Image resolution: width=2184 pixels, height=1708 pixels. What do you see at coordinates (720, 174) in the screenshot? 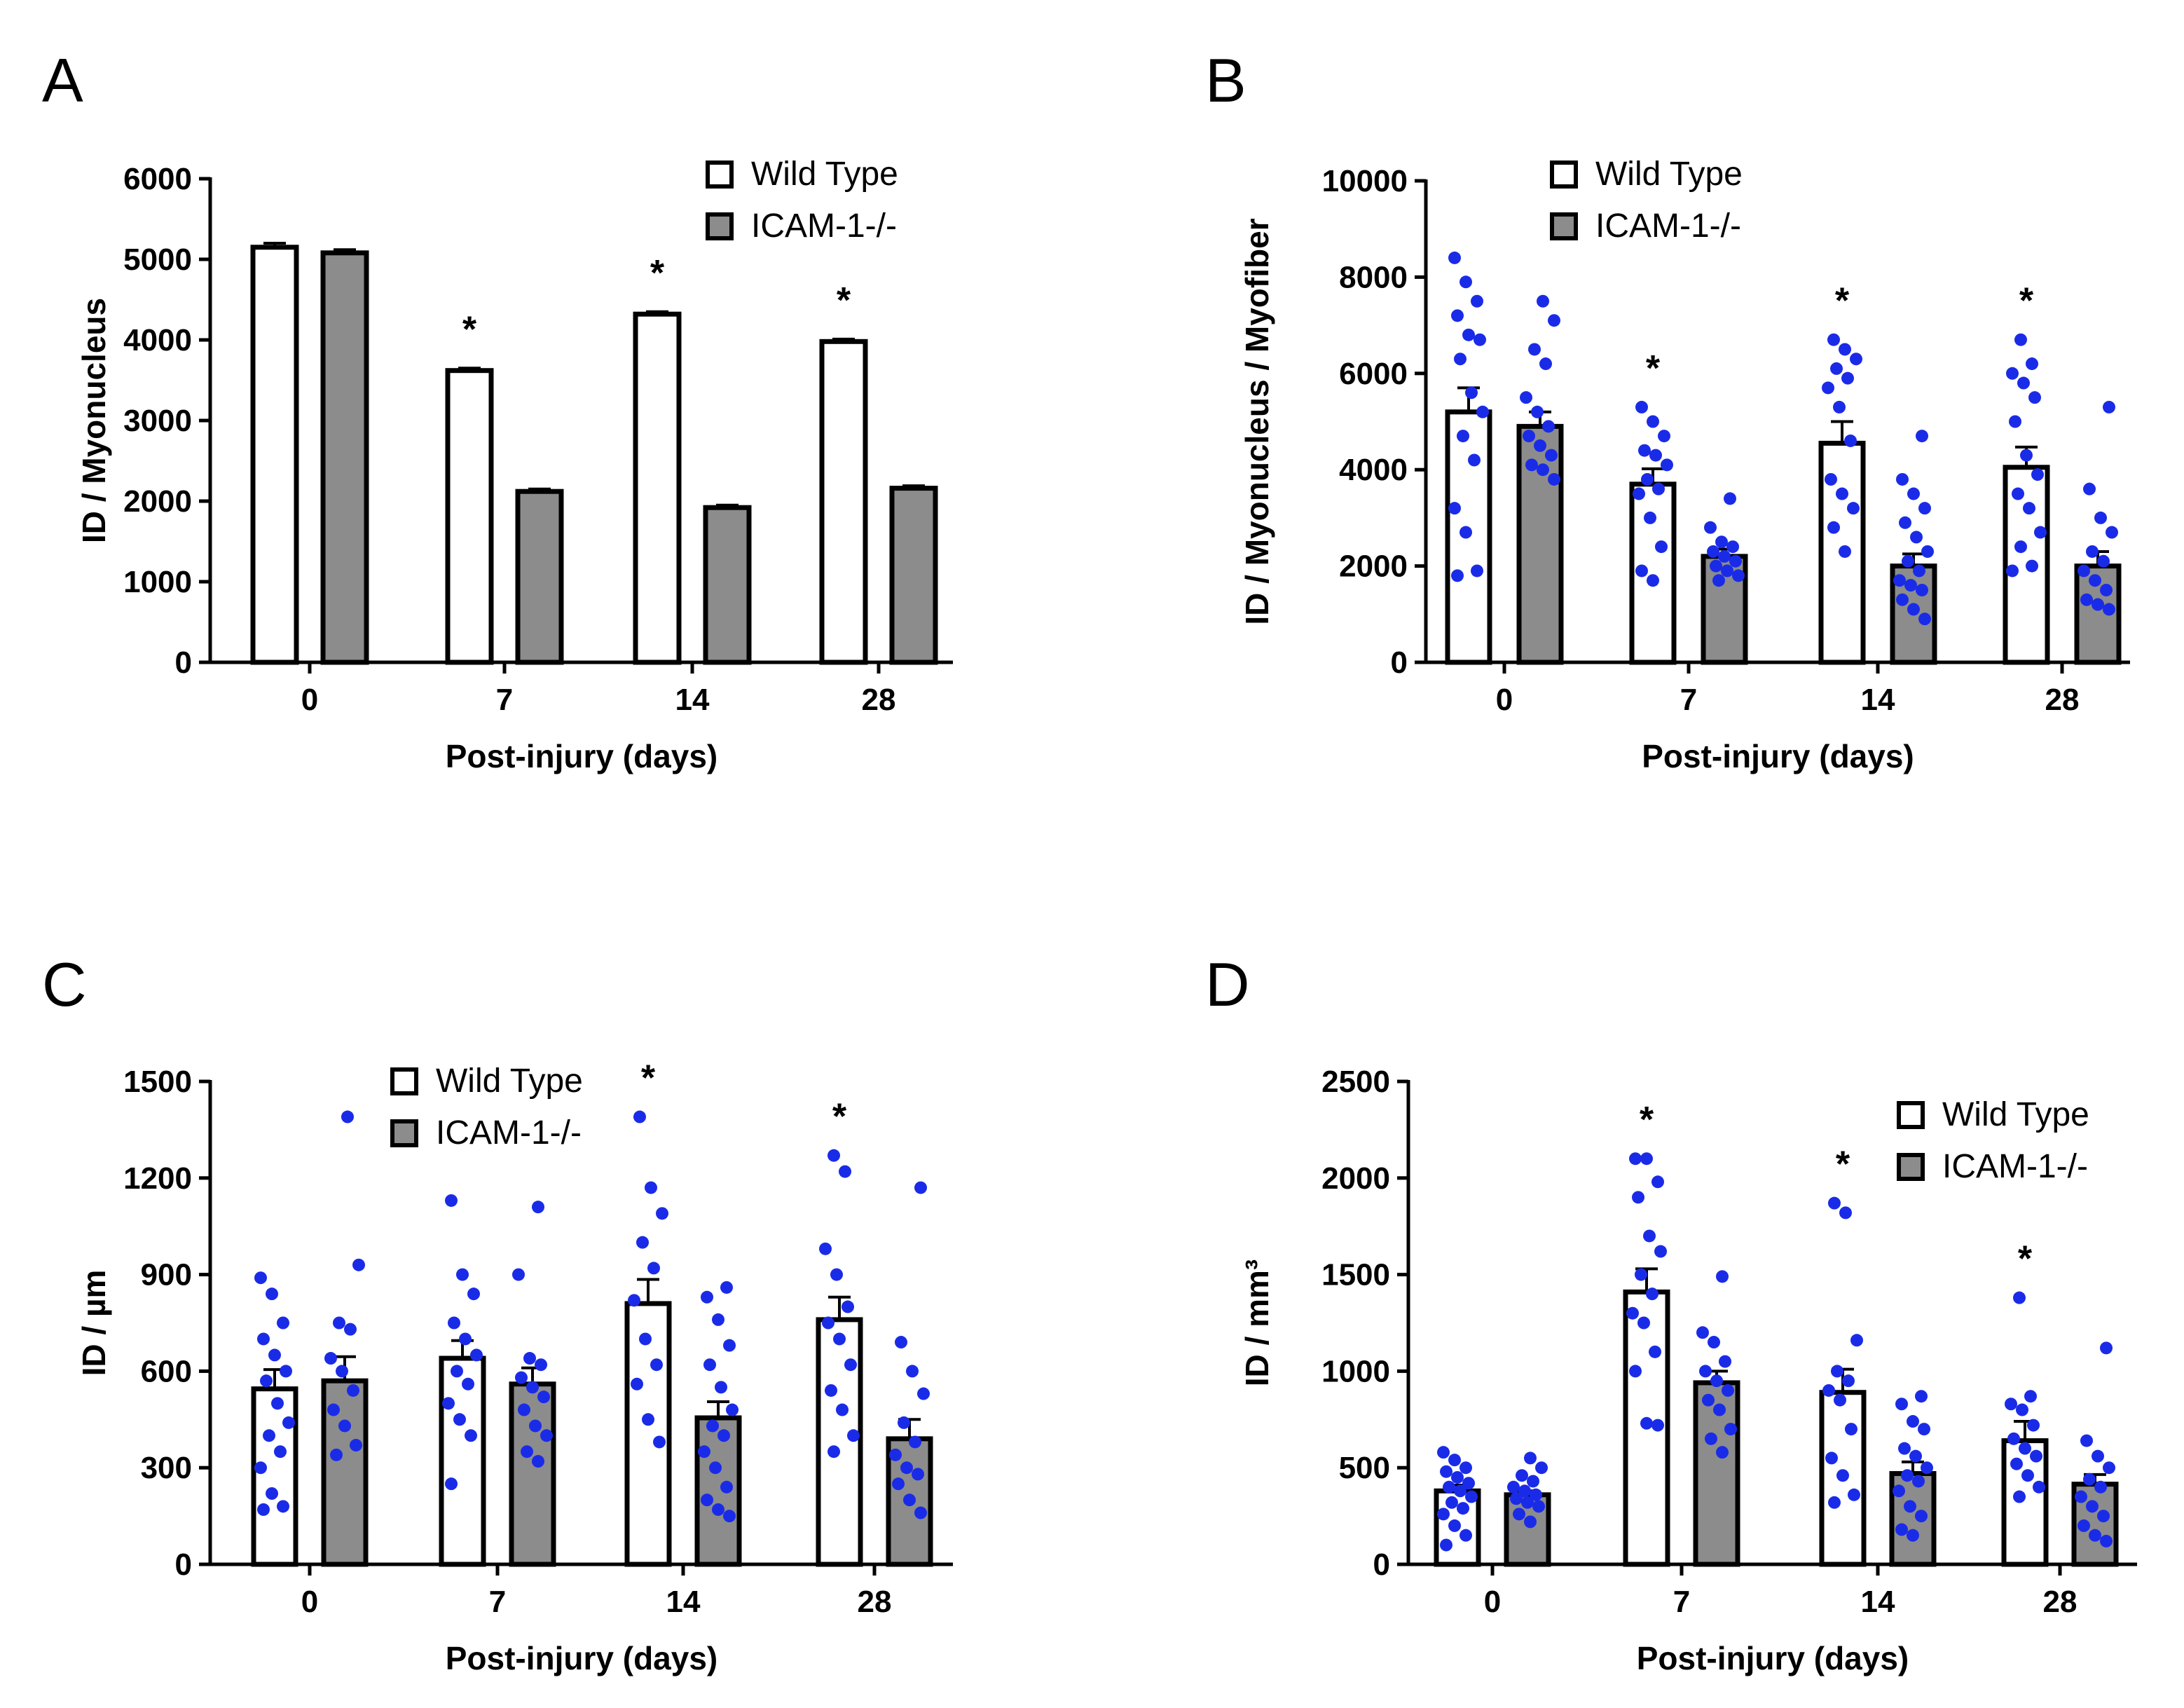
I see `legend-swatch-wild-type` at bounding box center [720, 174].